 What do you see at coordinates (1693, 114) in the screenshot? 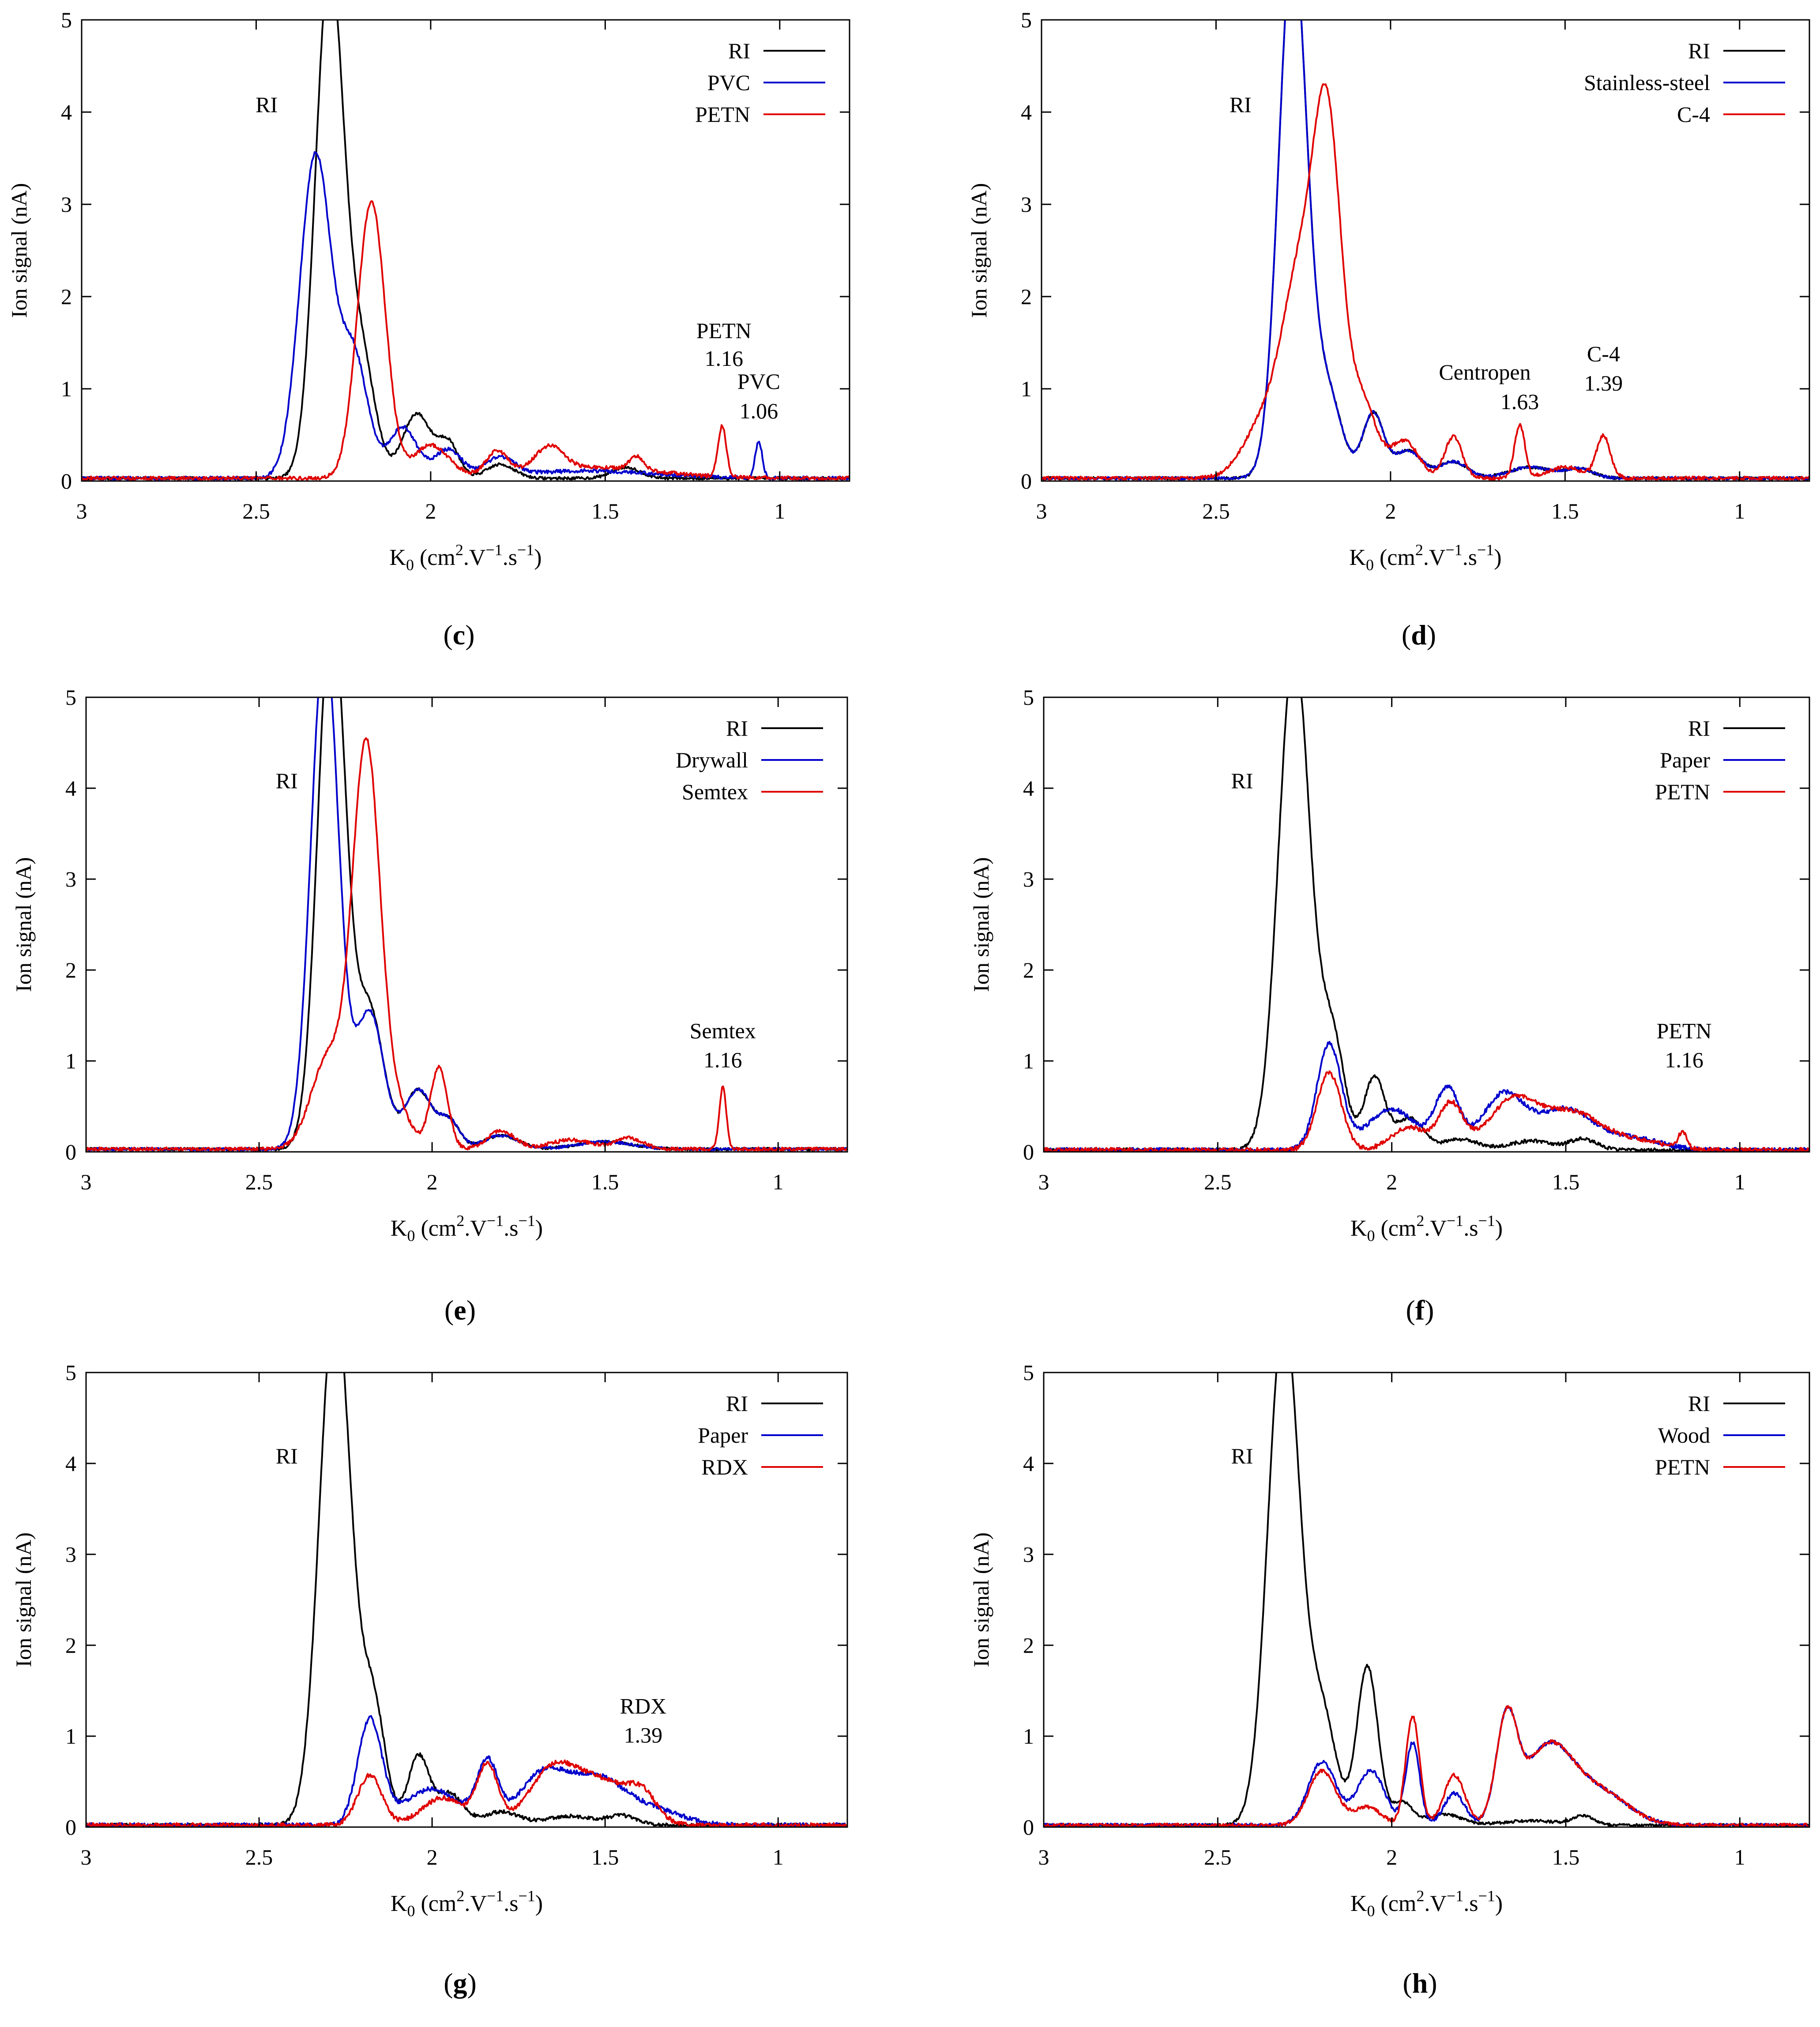
I see `legend-label: C-4` at bounding box center [1693, 114].